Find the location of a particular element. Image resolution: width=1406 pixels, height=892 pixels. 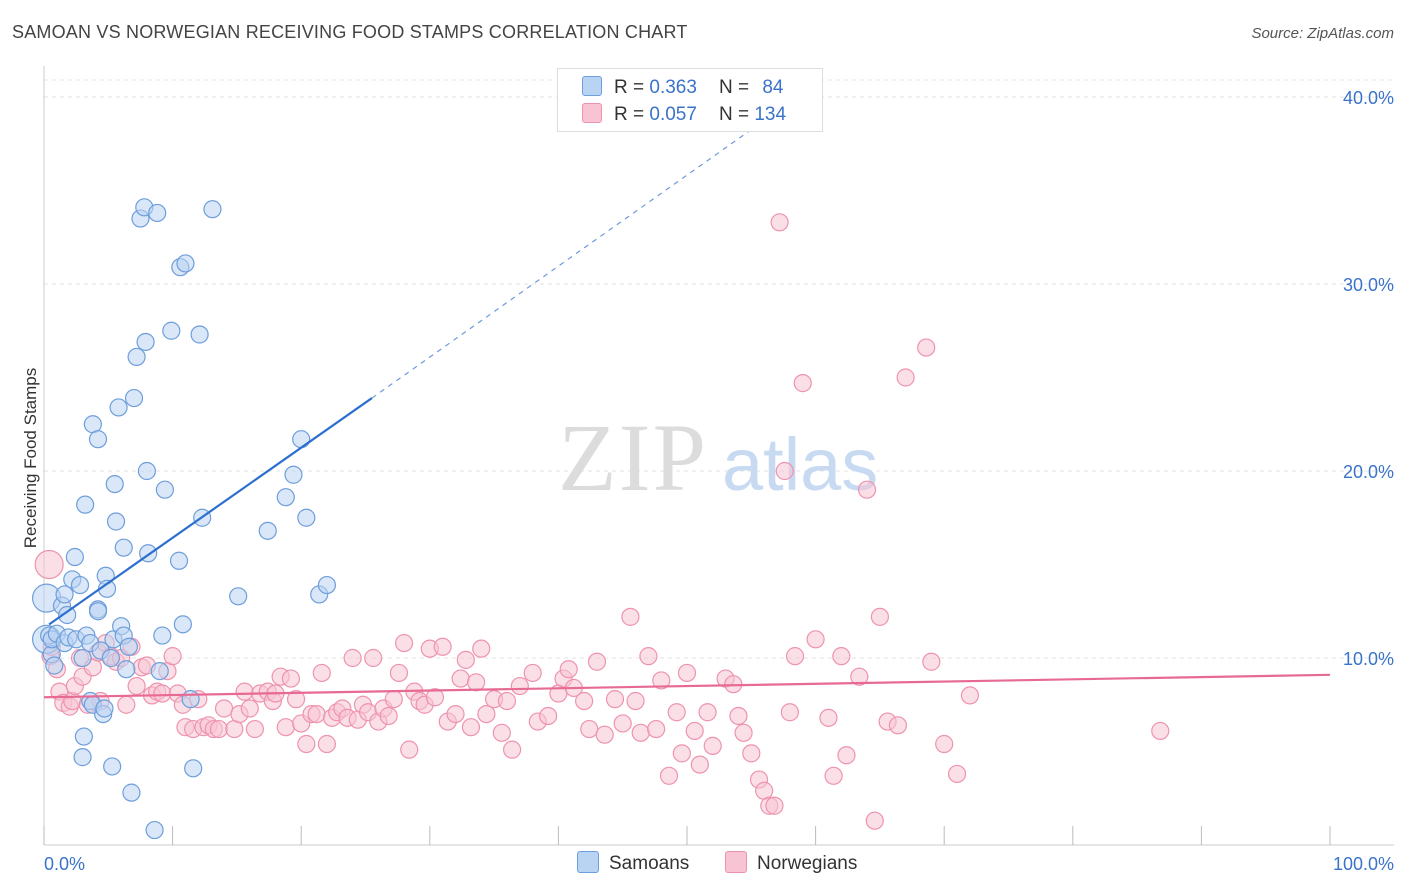

bottom-legend-samoans: Samoans is located at coordinates (633, 863).